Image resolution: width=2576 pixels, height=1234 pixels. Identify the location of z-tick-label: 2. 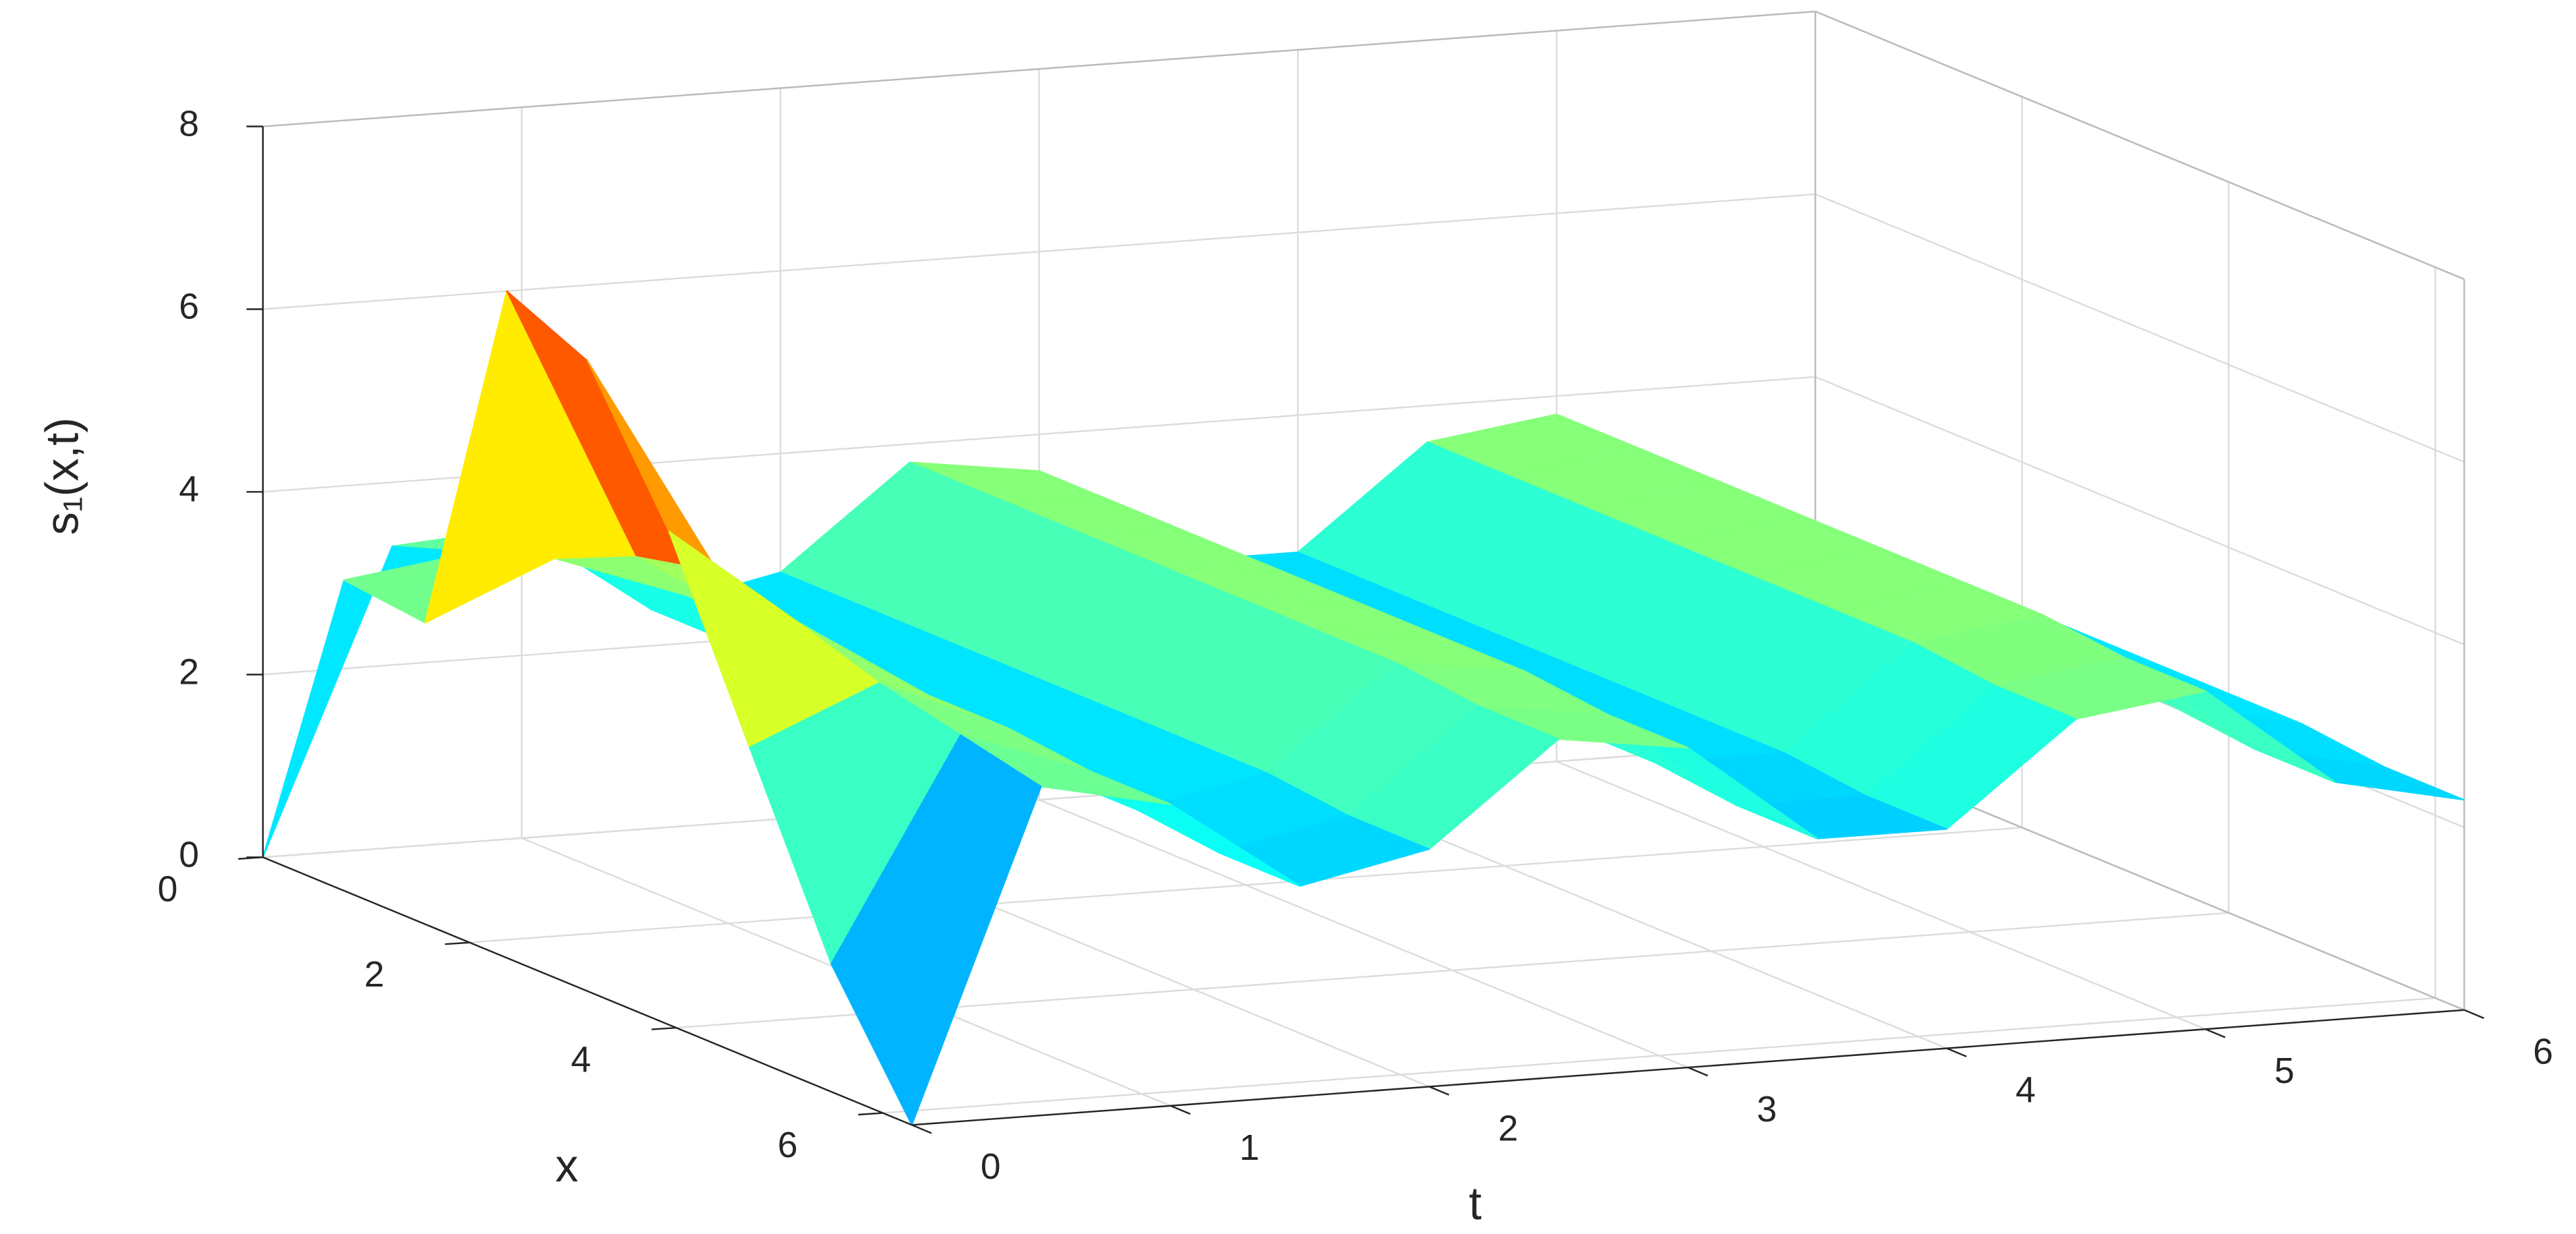
(189, 673).